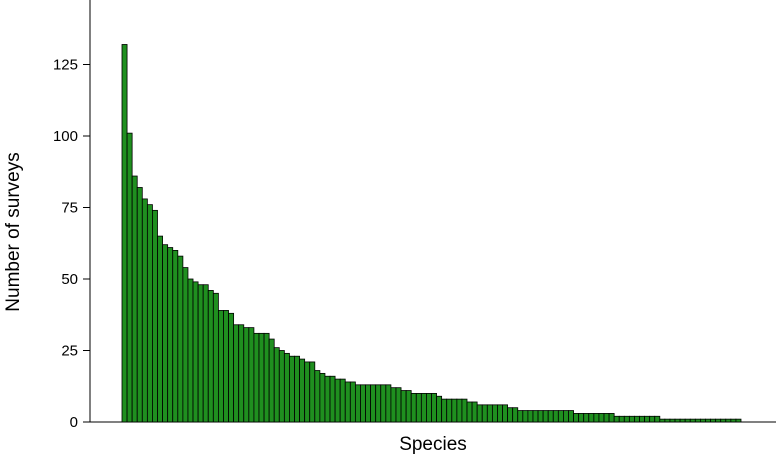 The height and width of the screenshot is (456, 776). I want to click on y-tick-label: 75, so click(69, 208).